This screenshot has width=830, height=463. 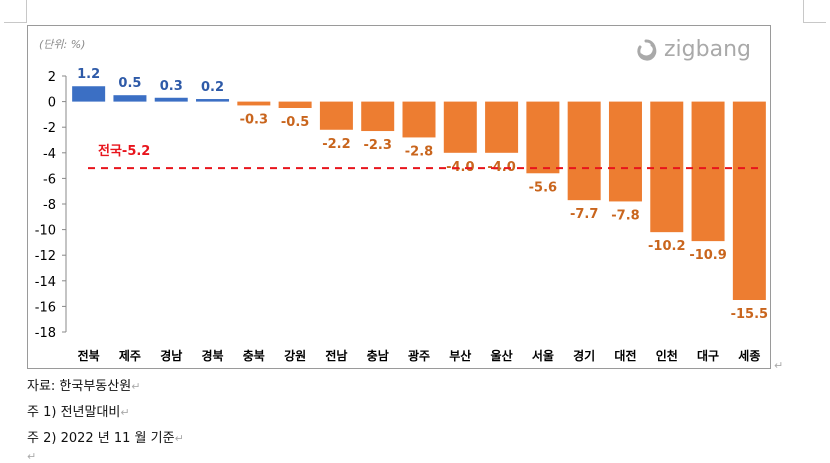 I want to click on note-1: 주 1) 전년말대비↵, so click(x=78, y=410).